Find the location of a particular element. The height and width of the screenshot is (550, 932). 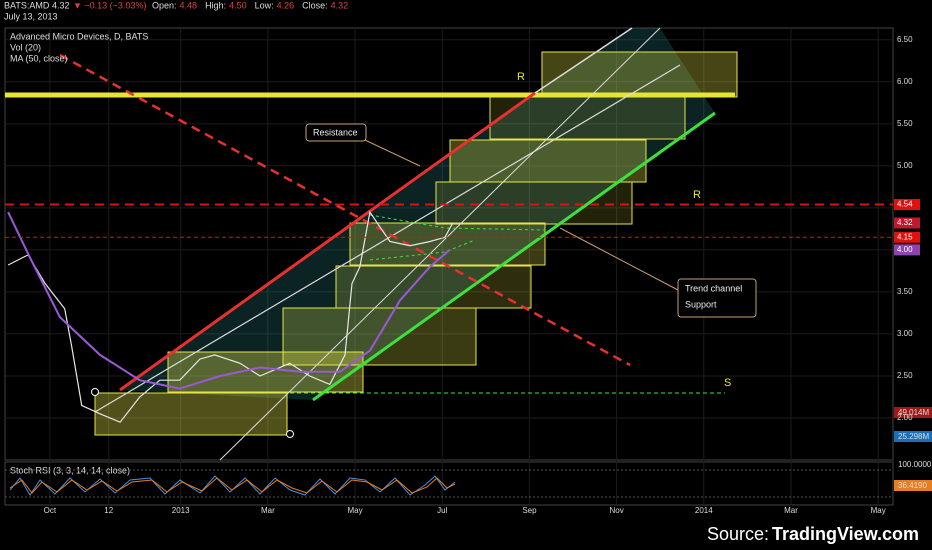

price-tag: 4.54 is located at coordinates (905, 204).